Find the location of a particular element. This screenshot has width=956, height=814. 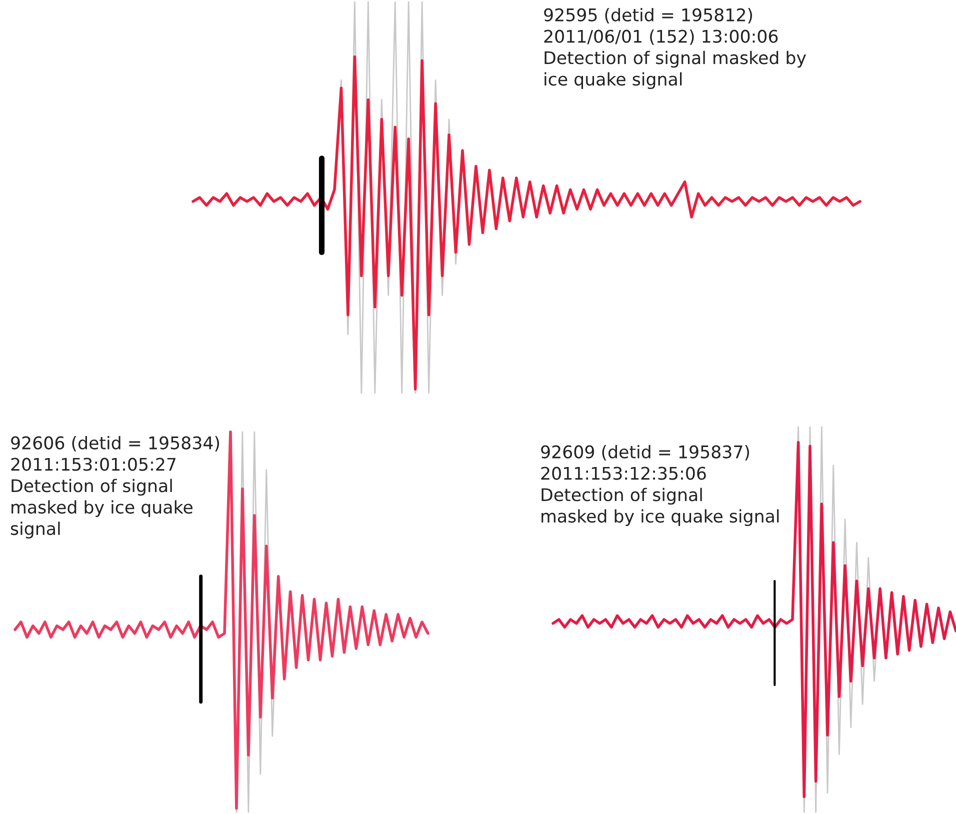

annotation: 92595 (detid = 195812) 2011/06/01 (152) 13:00:06 Detection of signal masked by ice quake signal is located at coordinates (675, 49).